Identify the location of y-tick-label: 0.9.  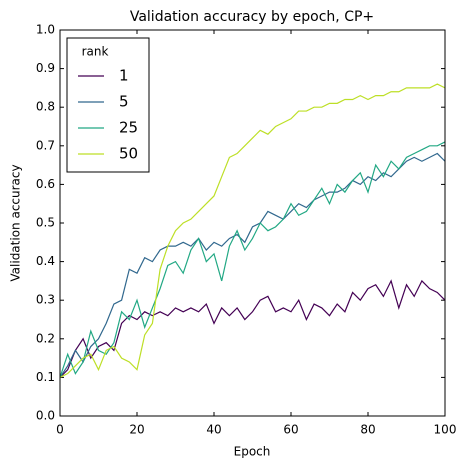
(45, 68).